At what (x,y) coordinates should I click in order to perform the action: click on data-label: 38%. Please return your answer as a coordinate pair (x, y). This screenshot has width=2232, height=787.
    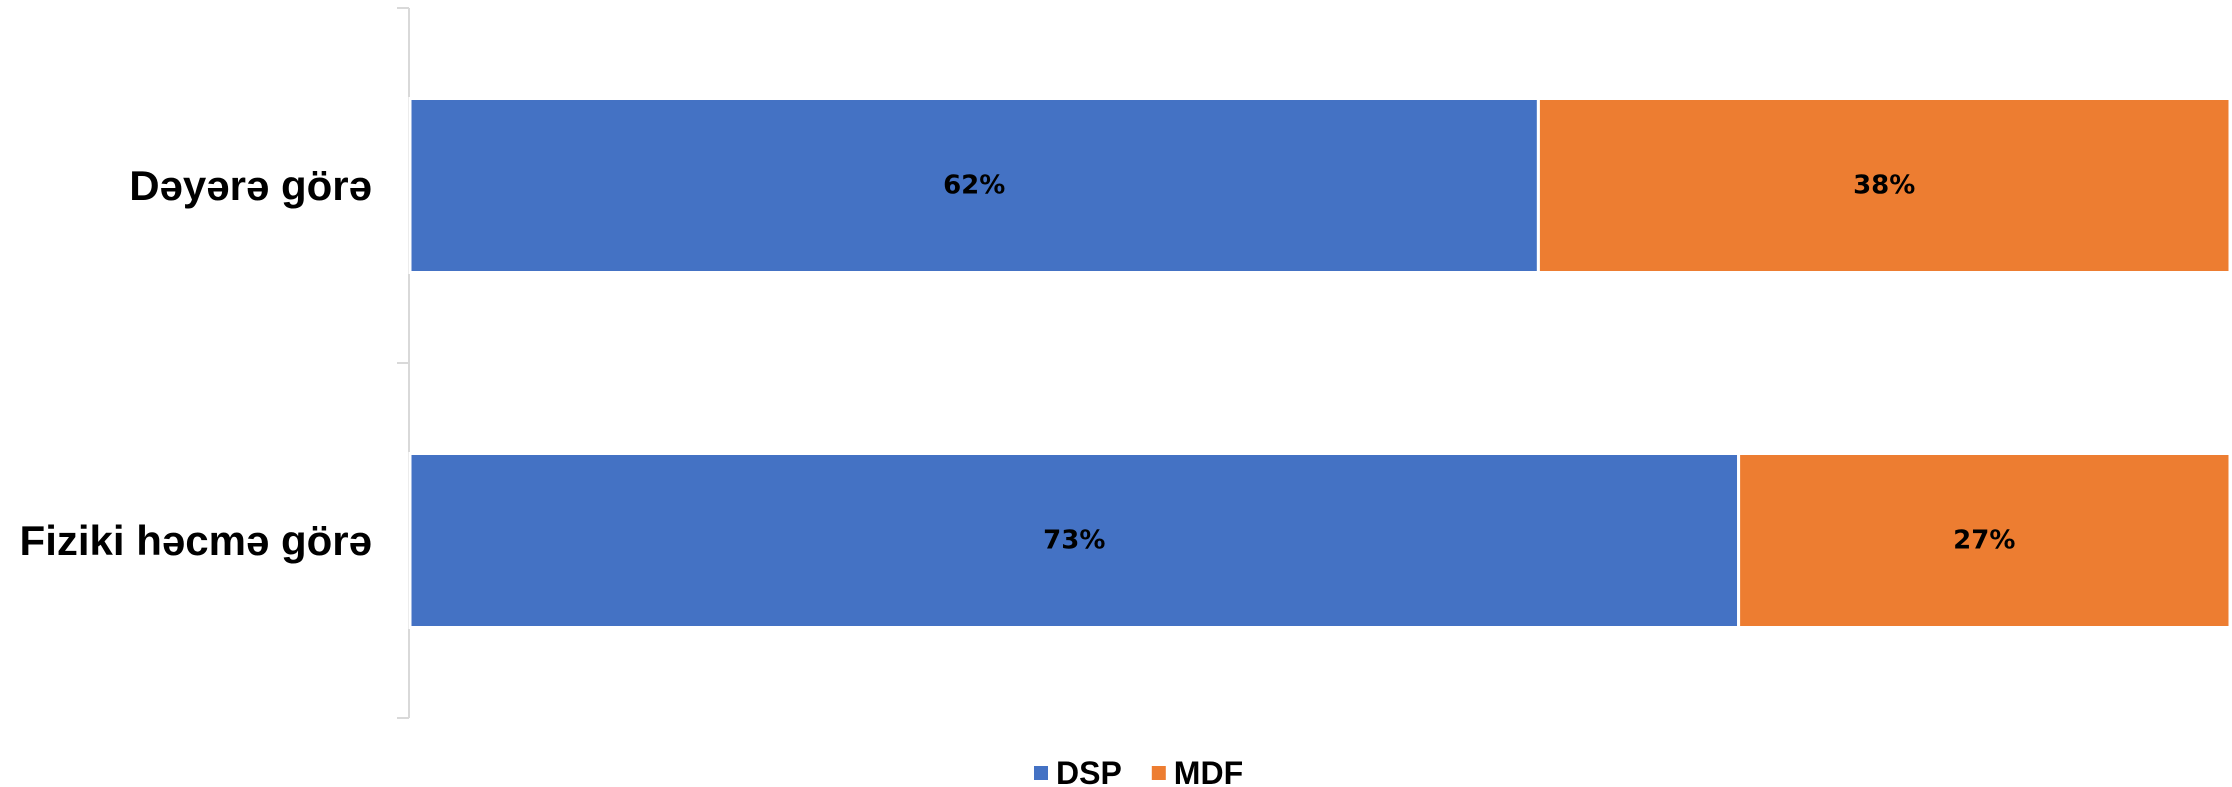
    Looking at the image, I should click on (1884, 186).